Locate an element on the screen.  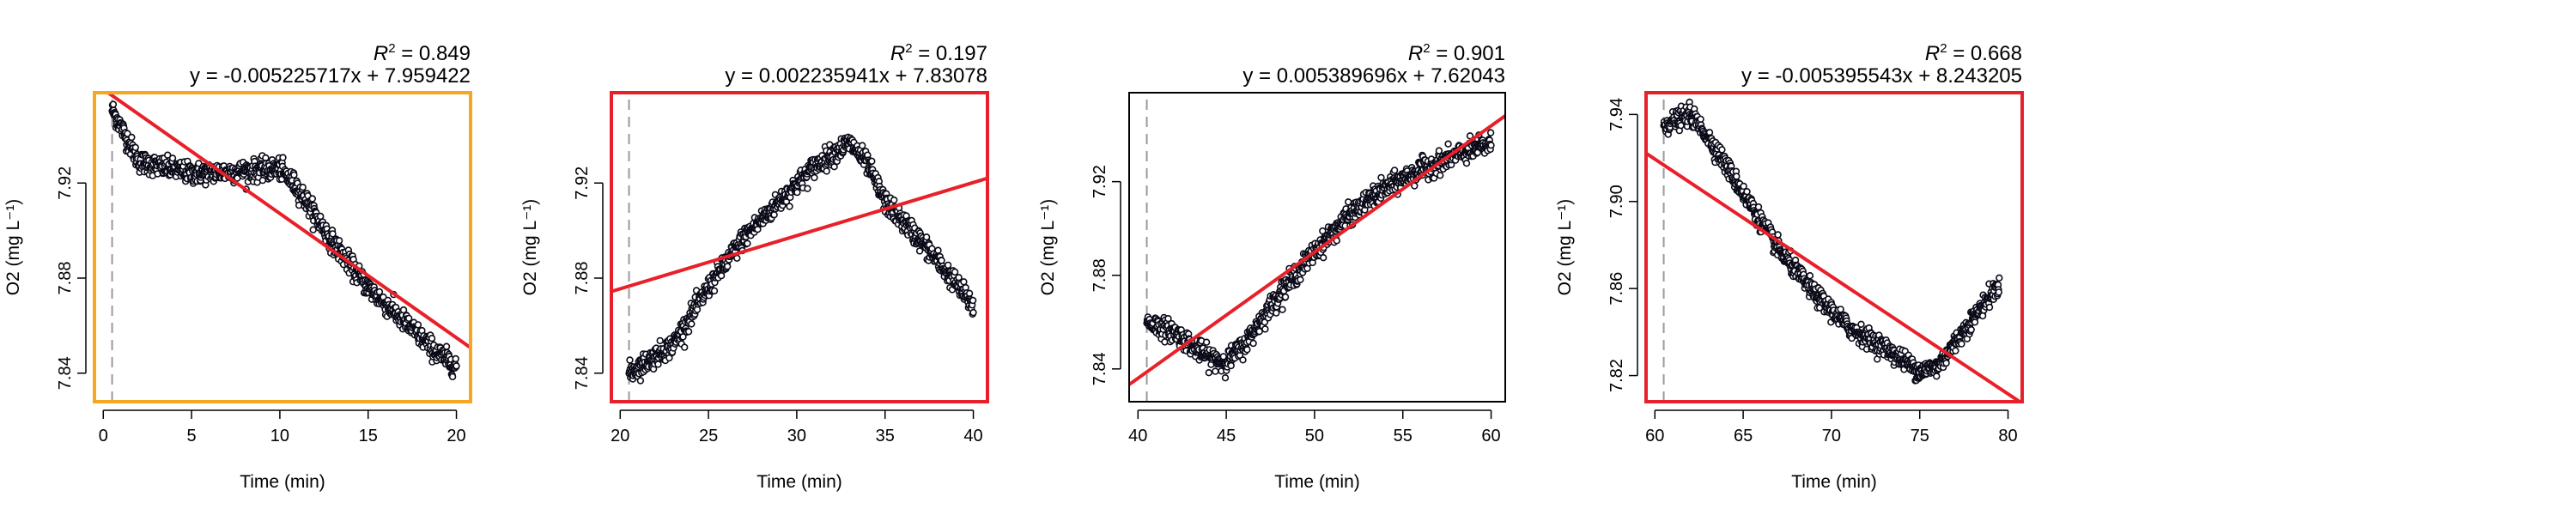
equation-annotation: y = 0.002235941x + 7.83078 is located at coordinates (856, 76).